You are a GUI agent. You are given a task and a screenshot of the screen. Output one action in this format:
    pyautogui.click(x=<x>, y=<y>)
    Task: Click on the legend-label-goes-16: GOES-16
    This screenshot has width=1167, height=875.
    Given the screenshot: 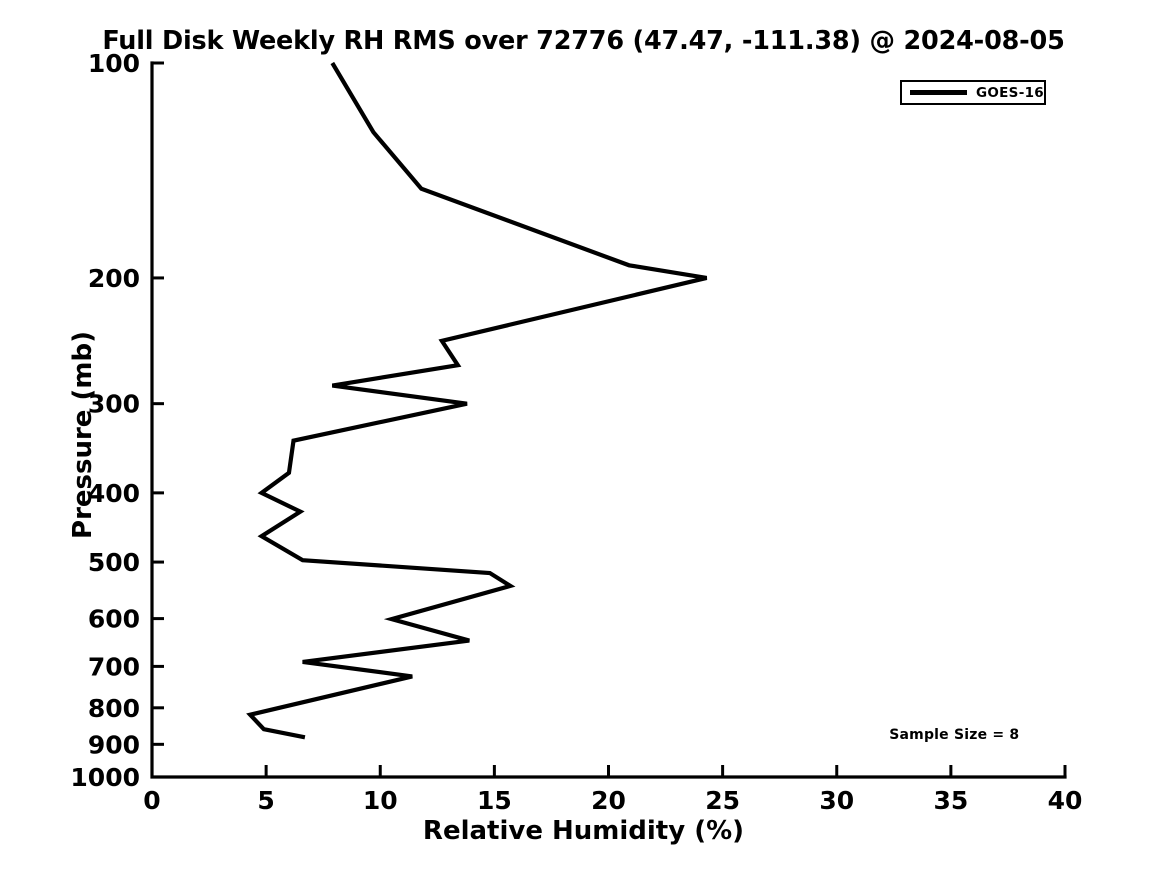 What is the action you would take?
    pyautogui.click(x=1010, y=92)
    